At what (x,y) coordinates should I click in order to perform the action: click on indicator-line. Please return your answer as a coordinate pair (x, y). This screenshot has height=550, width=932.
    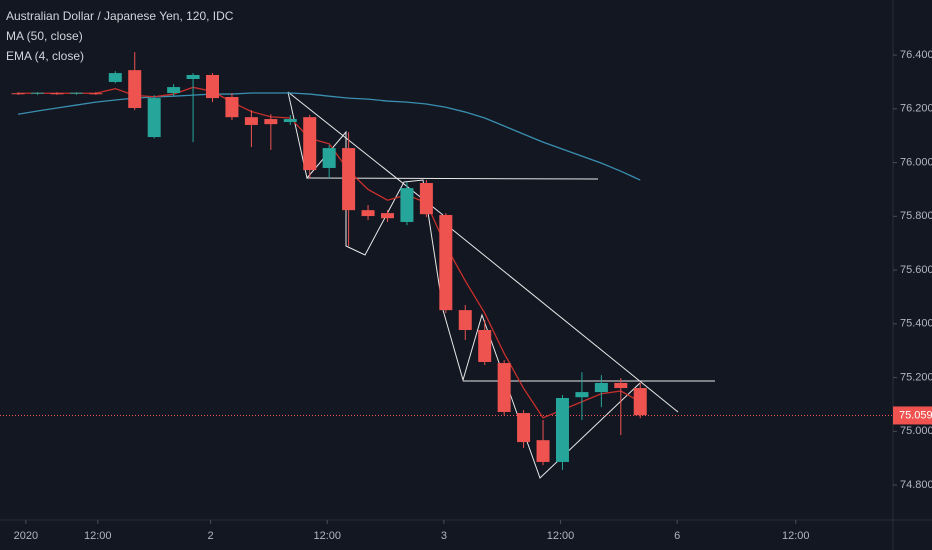
    Looking at the image, I should click on (329, 136).